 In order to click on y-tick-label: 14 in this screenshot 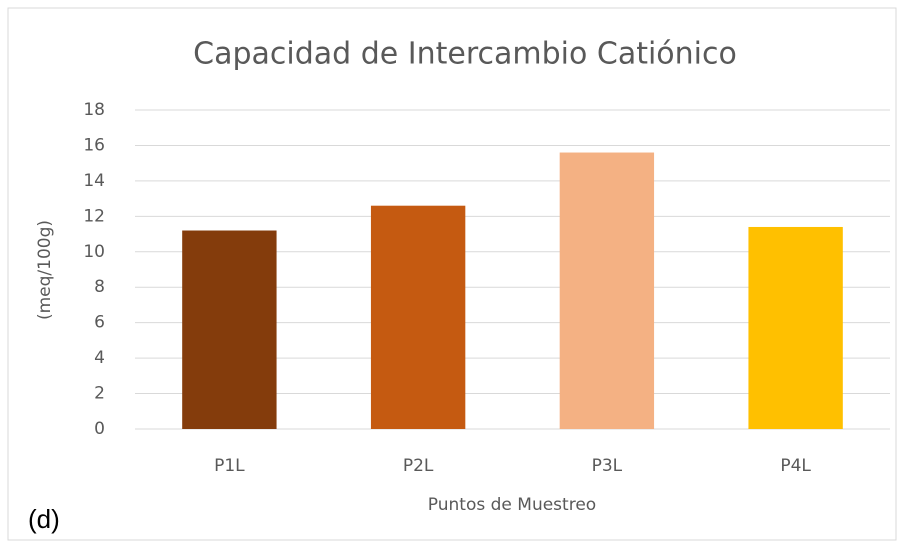, I will do `click(94, 181)`.